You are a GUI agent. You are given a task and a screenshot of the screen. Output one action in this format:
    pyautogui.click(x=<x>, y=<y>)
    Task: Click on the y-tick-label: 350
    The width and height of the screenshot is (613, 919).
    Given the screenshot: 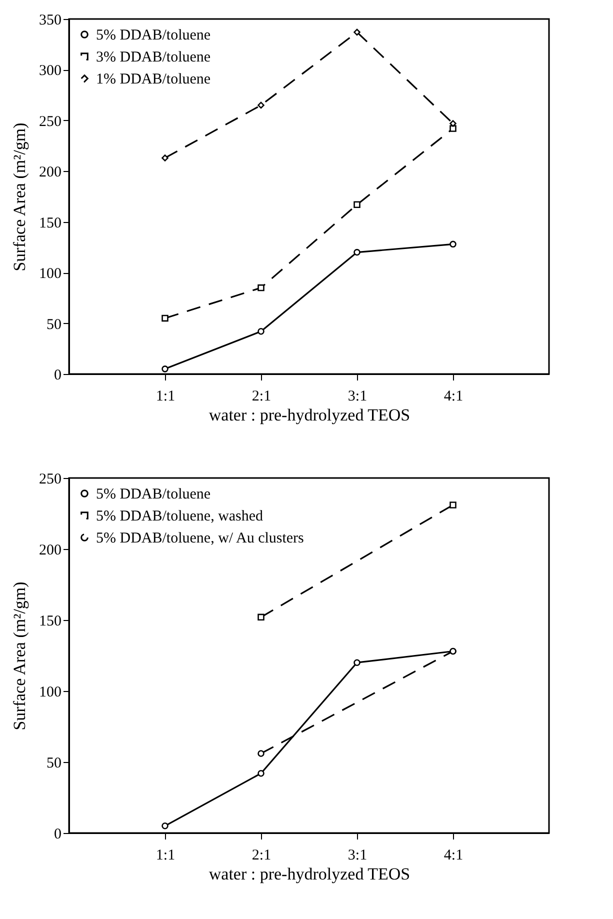 What is the action you would take?
    pyautogui.click(x=50, y=20)
    